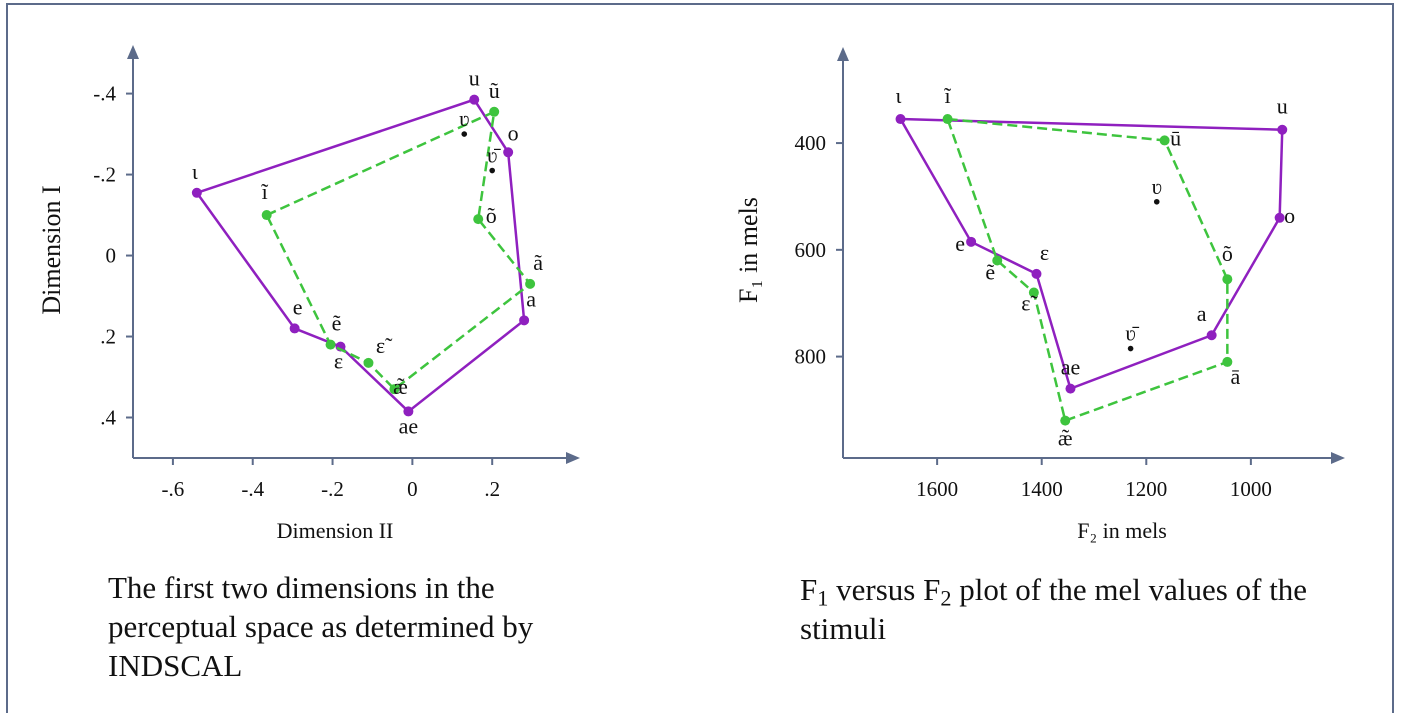  I want to click on nasal-vowel-label: ũ, so click(494, 90).